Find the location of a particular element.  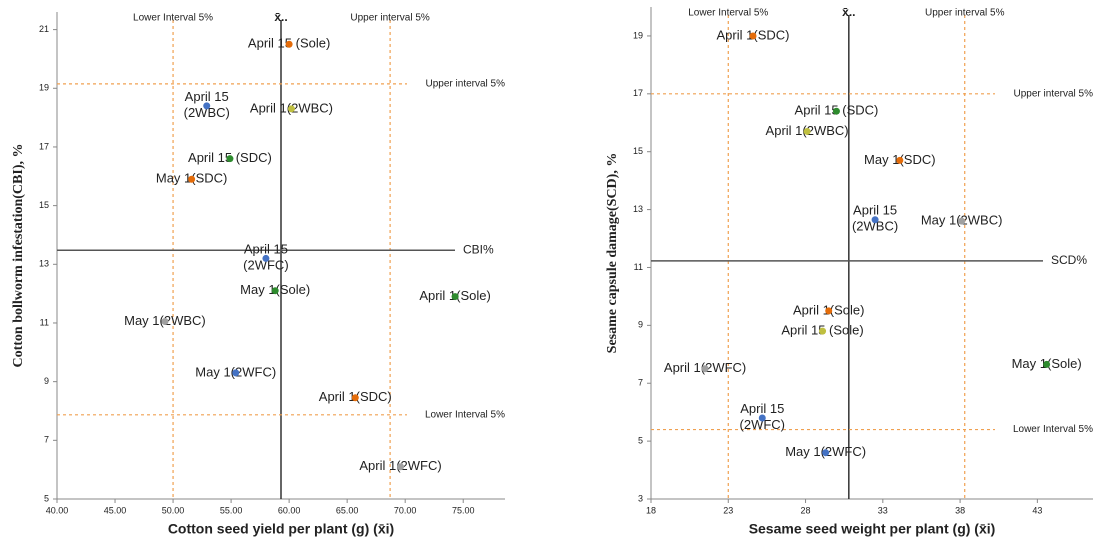

x-tick-label: 65.00 is located at coordinates (347, 510).